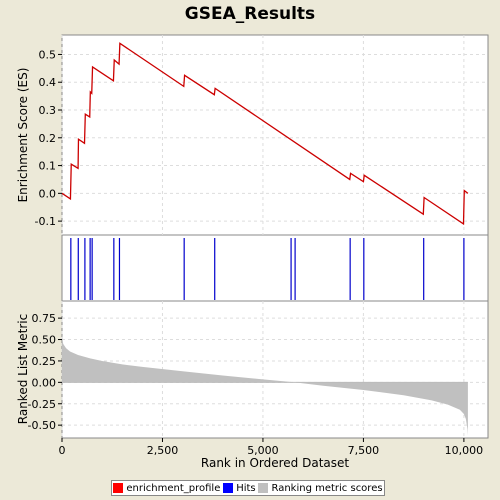 Image resolution: width=500 pixels, height=500 pixels. I want to click on ranking-y-tick-label: 0.00, so click(44, 382).